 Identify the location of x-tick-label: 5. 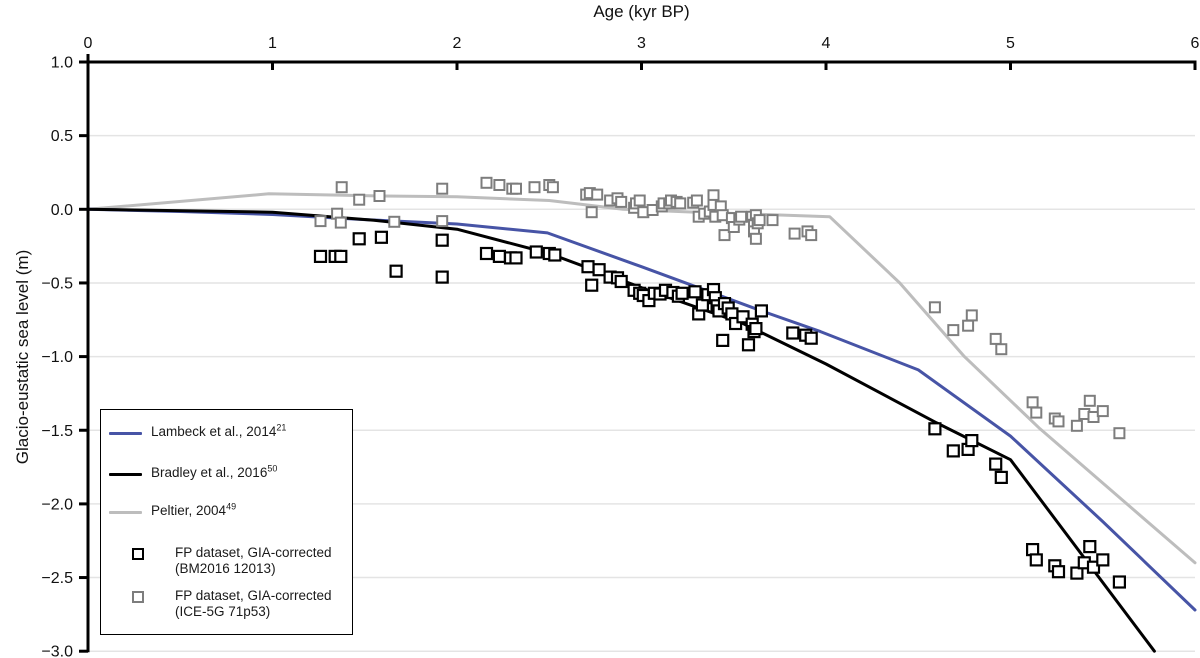
(1010, 43).